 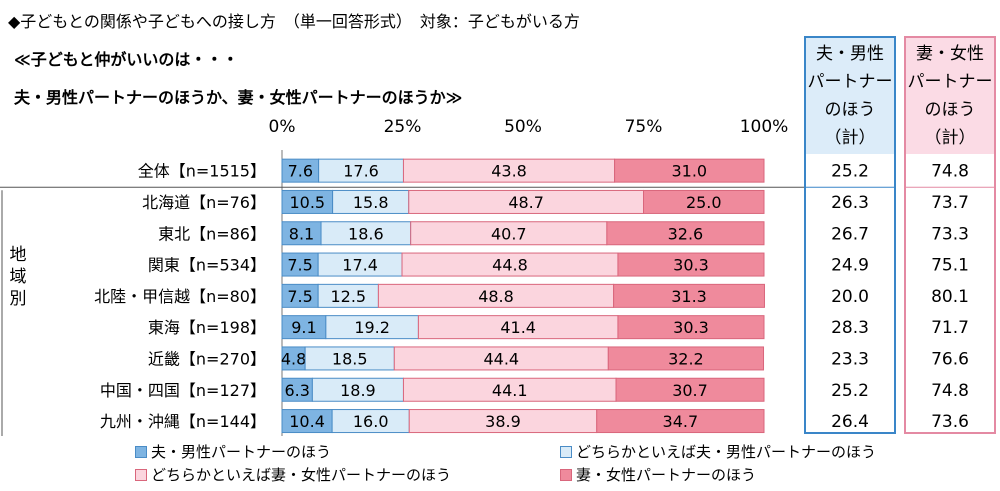 I want to click on data-label: 7.5, so click(x=299, y=296).